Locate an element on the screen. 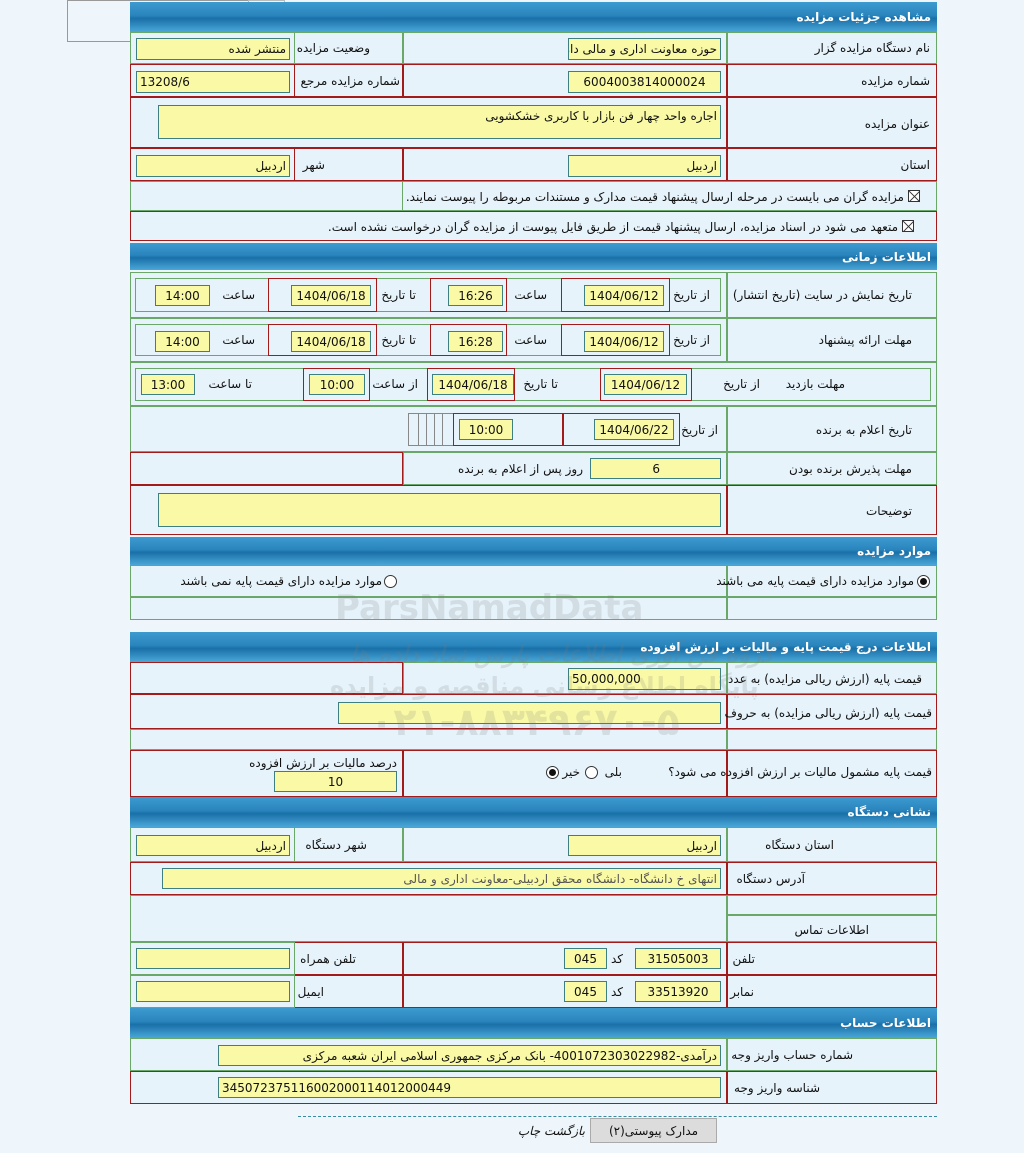 The height and width of the screenshot is (1153, 1024). visit-from-time-label: از ساعت is located at coordinates (395, 384).